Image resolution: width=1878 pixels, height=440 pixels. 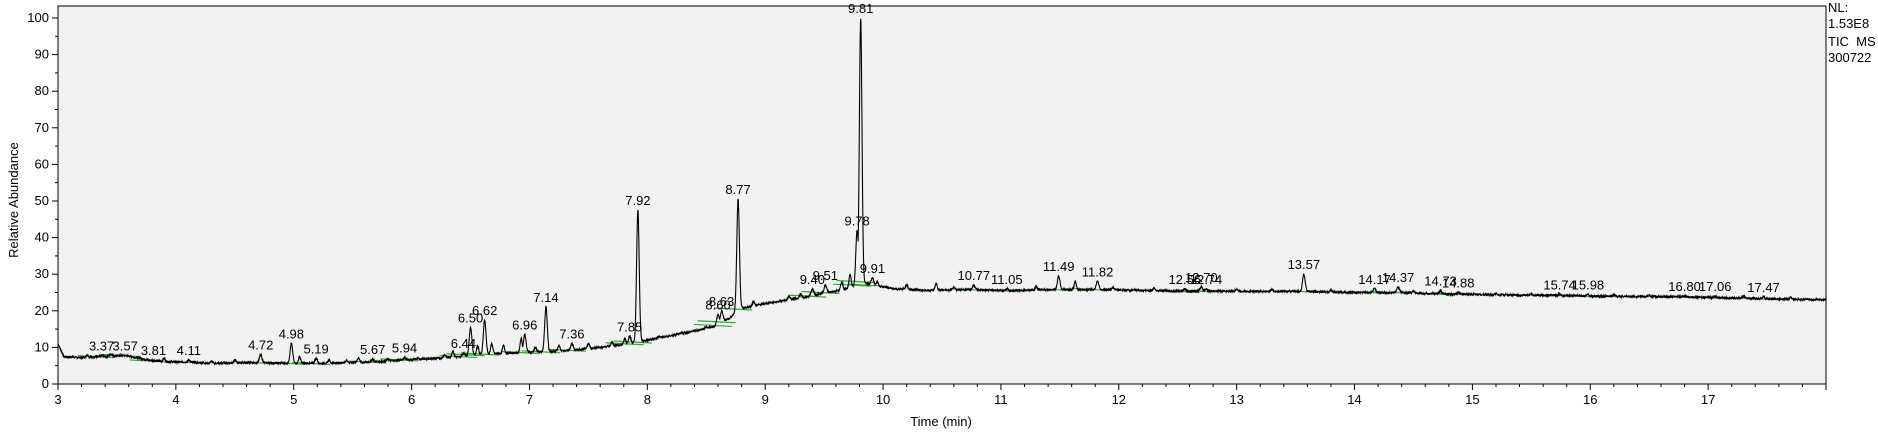 What do you see at coordinates (1059, 266) in the screenshot?
I see `peak-label: 11.49` at bounding box center [1059, 266].